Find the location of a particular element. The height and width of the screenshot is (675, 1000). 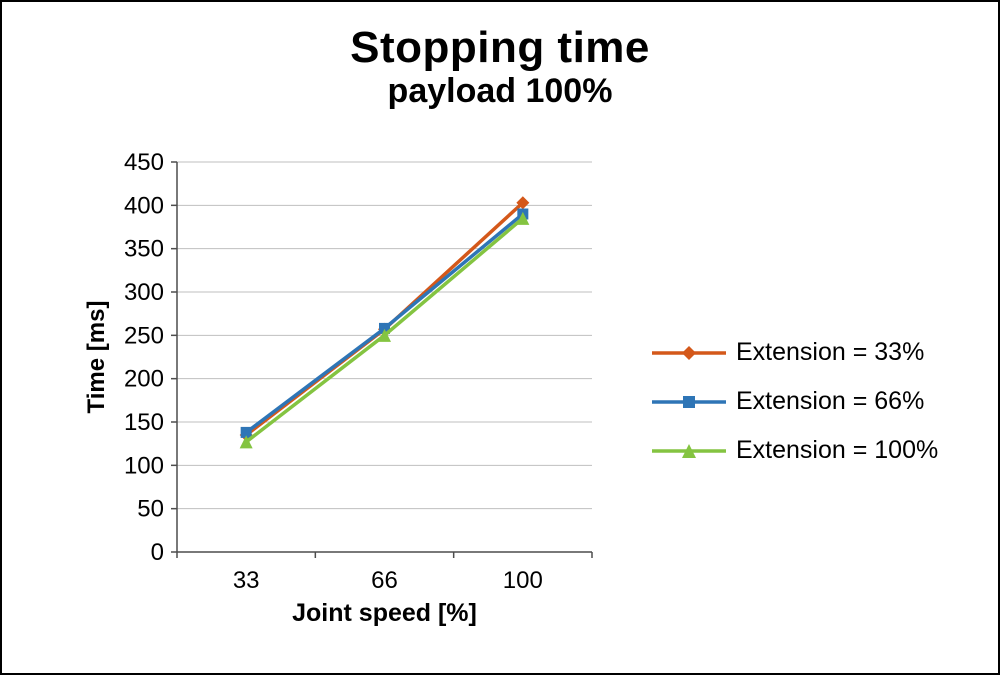

legend-item: Extension = 100% is located at coordinates (794, 450).